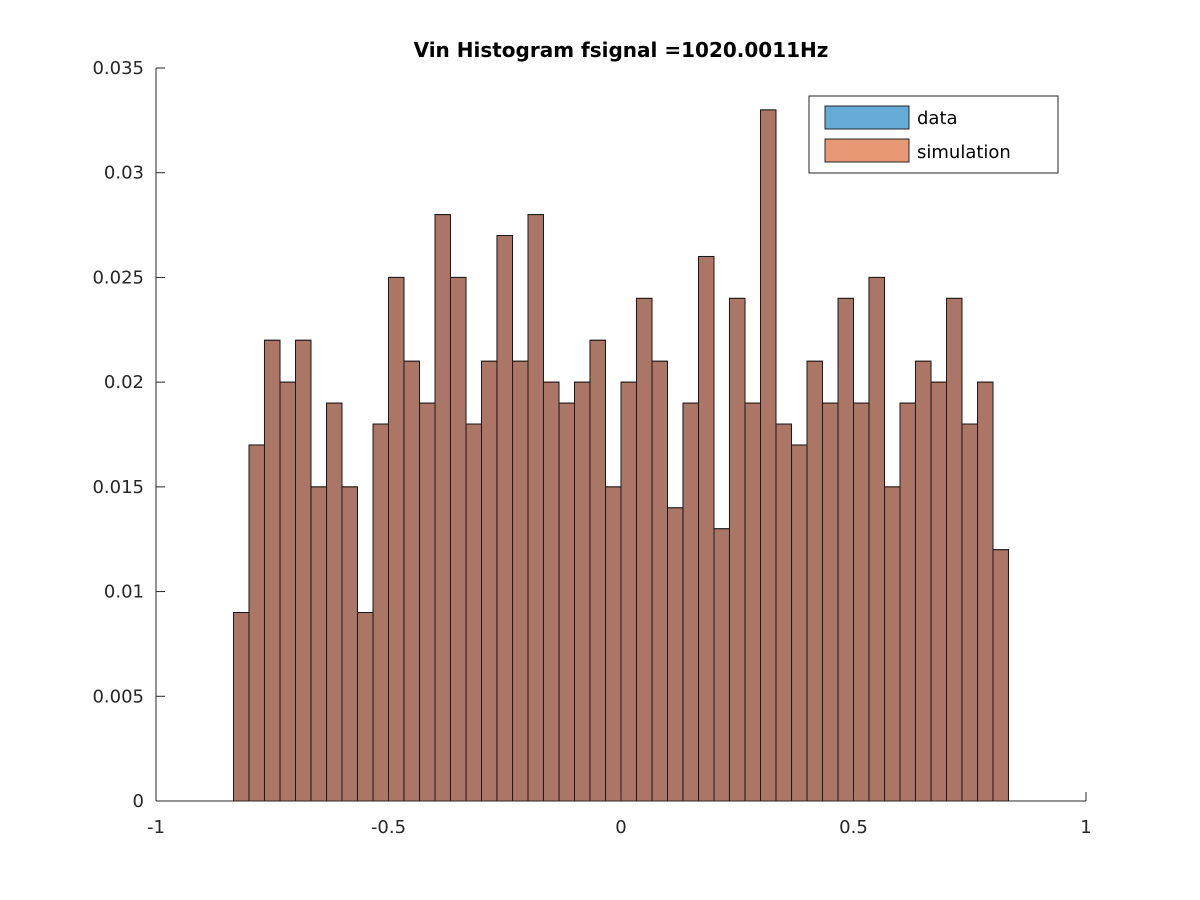  I want to click on legend-label-simulation: simulation, so click(964, 152).